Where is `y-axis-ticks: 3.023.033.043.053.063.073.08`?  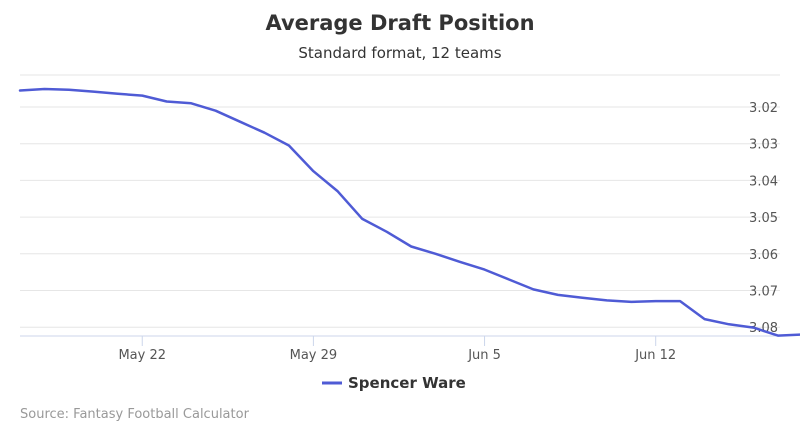
y-axis-ticks: 3.023.033.043.053.063.073.08 is located at coordinates (763, 218).